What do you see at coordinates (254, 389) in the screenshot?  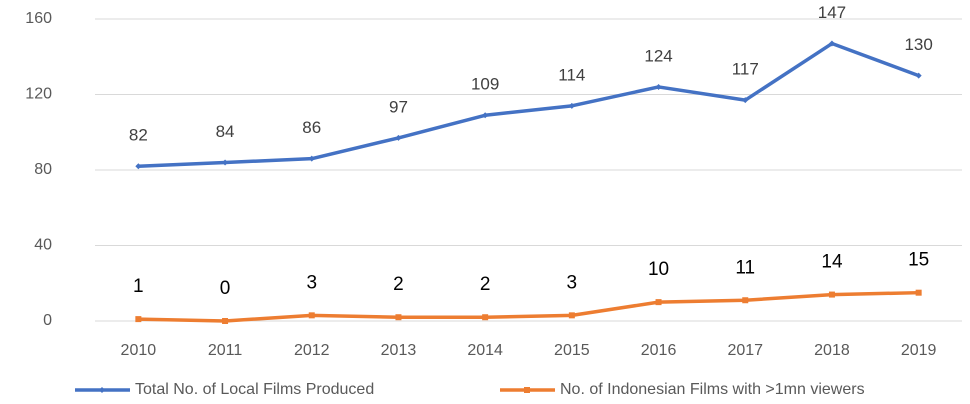 I see `legend-text: Total No. of Local Films Produced` at bounding box center [254, 389].